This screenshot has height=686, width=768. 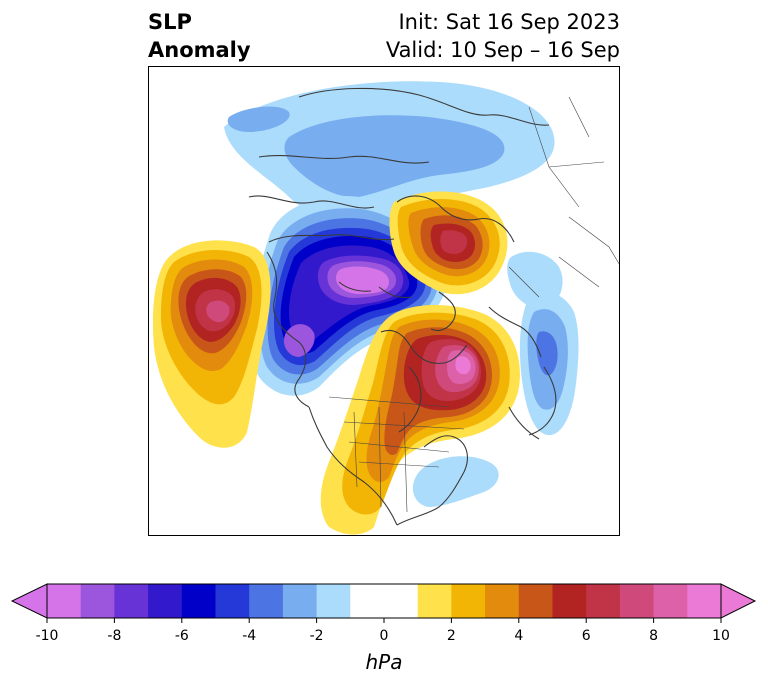 I want to click on colorbar-tick-label: 4, so click(x=519, y=636).